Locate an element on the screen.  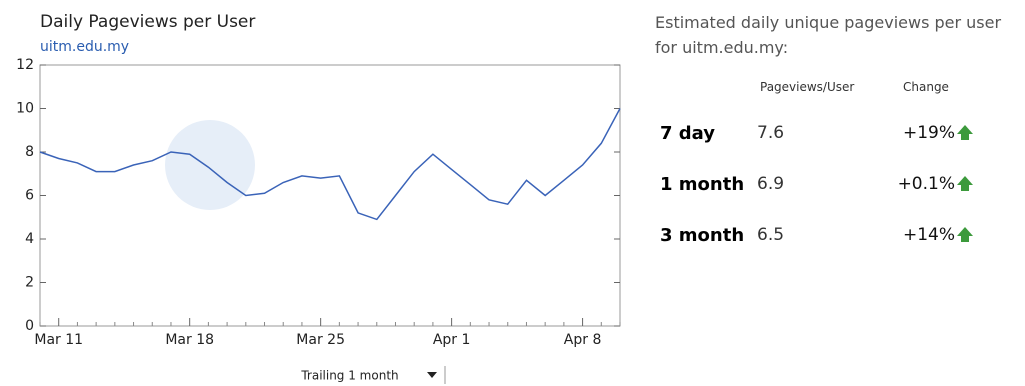
pageviews-value: 6.5 is located at coordinates (771, 235).